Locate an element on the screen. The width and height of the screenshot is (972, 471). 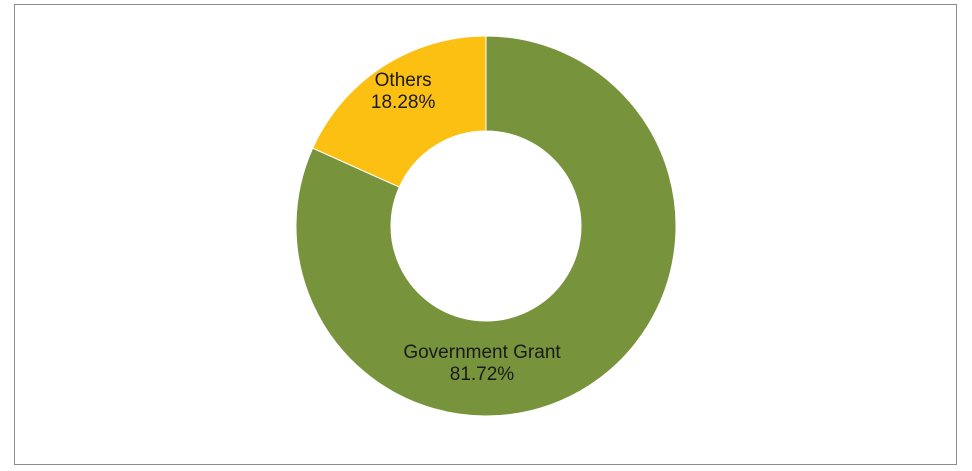
slice-others is located at coordinates (399, 111).